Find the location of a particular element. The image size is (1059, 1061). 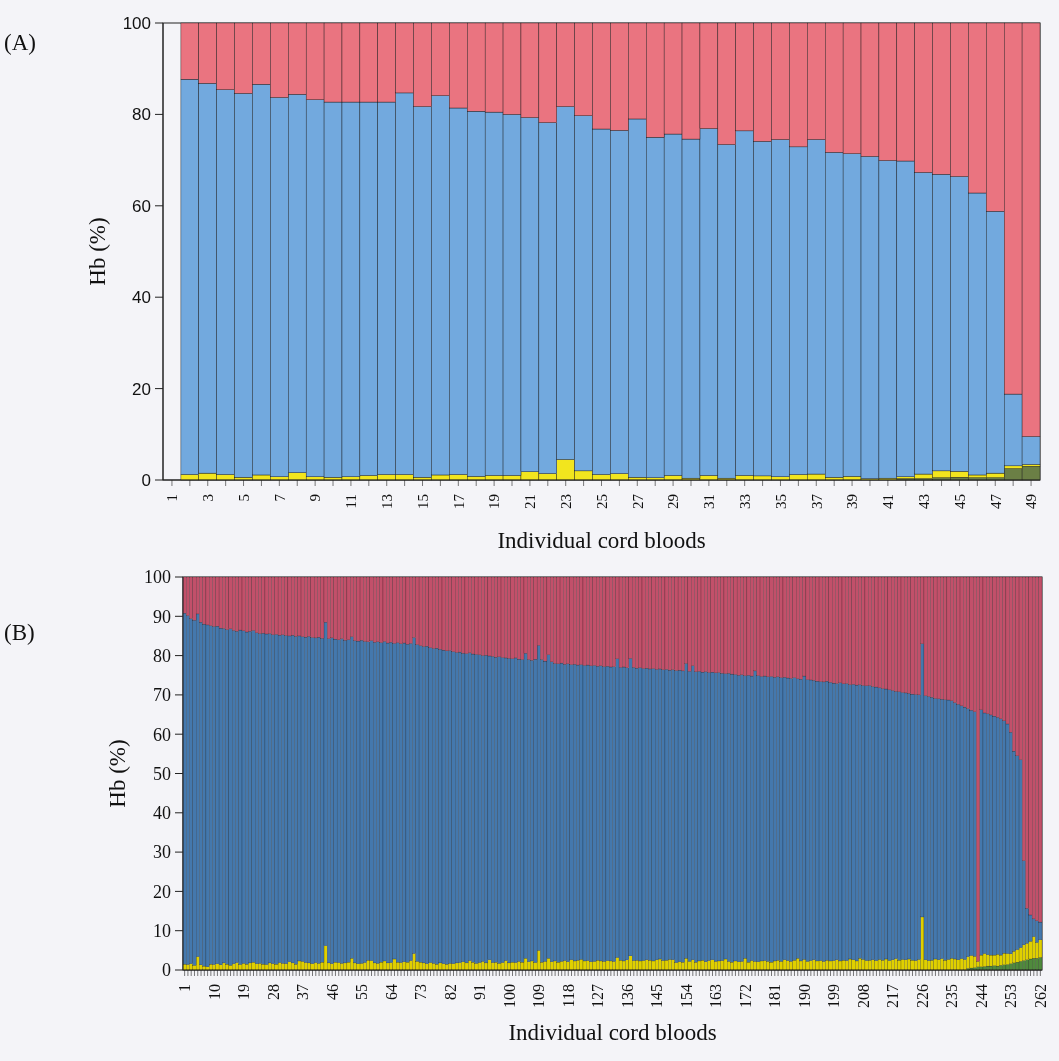

x-tick-label: 217 is located at coordinates (893, 996).